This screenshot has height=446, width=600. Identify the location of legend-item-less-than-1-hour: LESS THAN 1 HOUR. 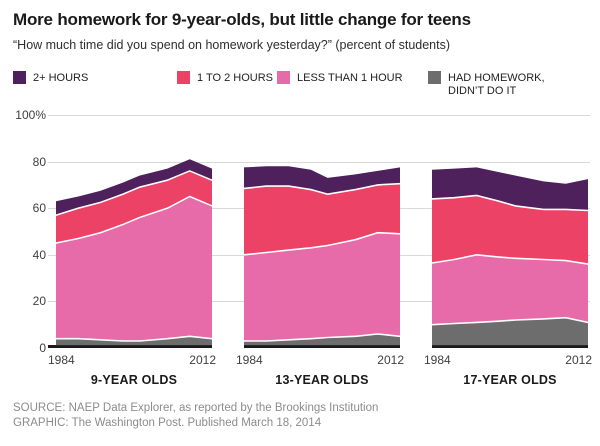
(340, 78).